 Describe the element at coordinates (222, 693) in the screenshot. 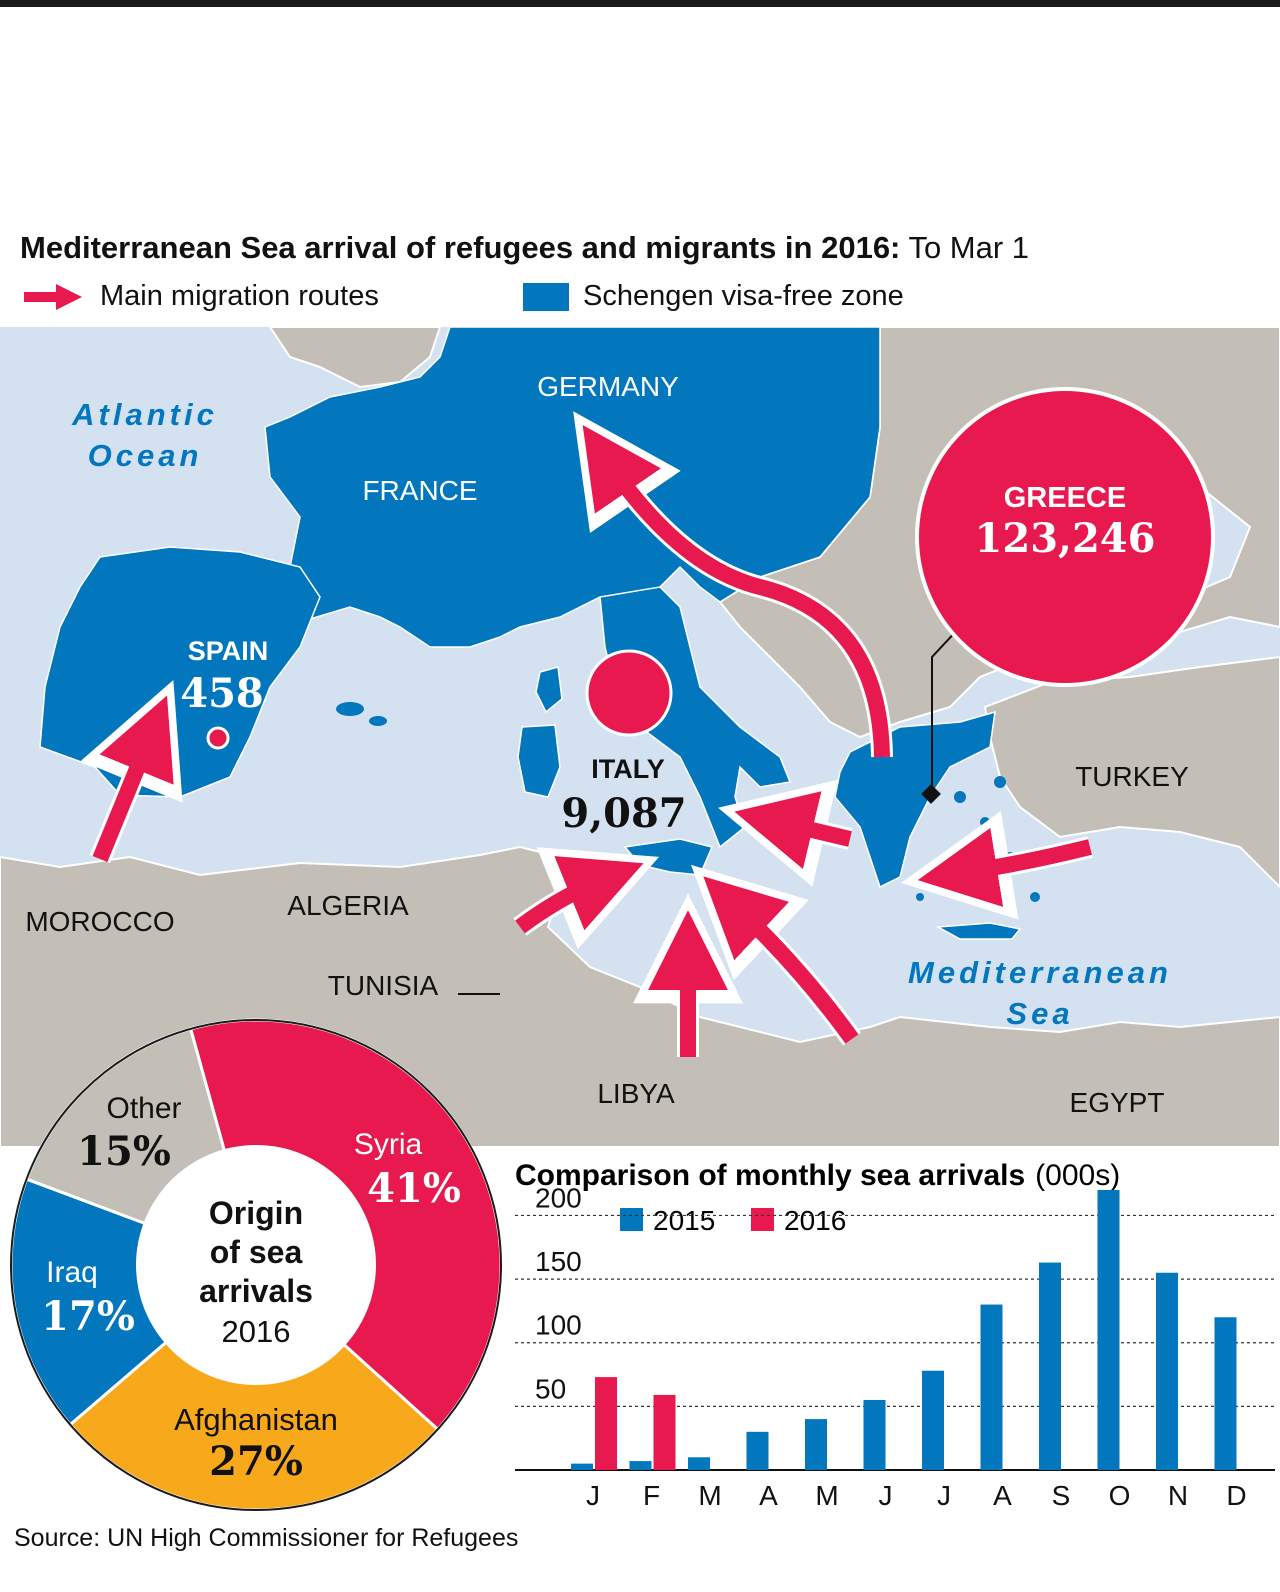

I see `spain-value: 458` at that location.